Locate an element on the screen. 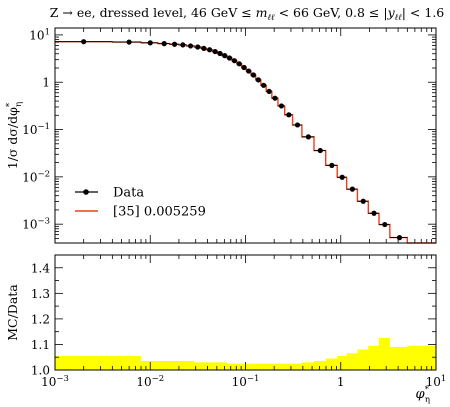 The width and height of the screenshot is (450, 407). x-tick-label: 10⁻³ is located at coordinates (55, 381).